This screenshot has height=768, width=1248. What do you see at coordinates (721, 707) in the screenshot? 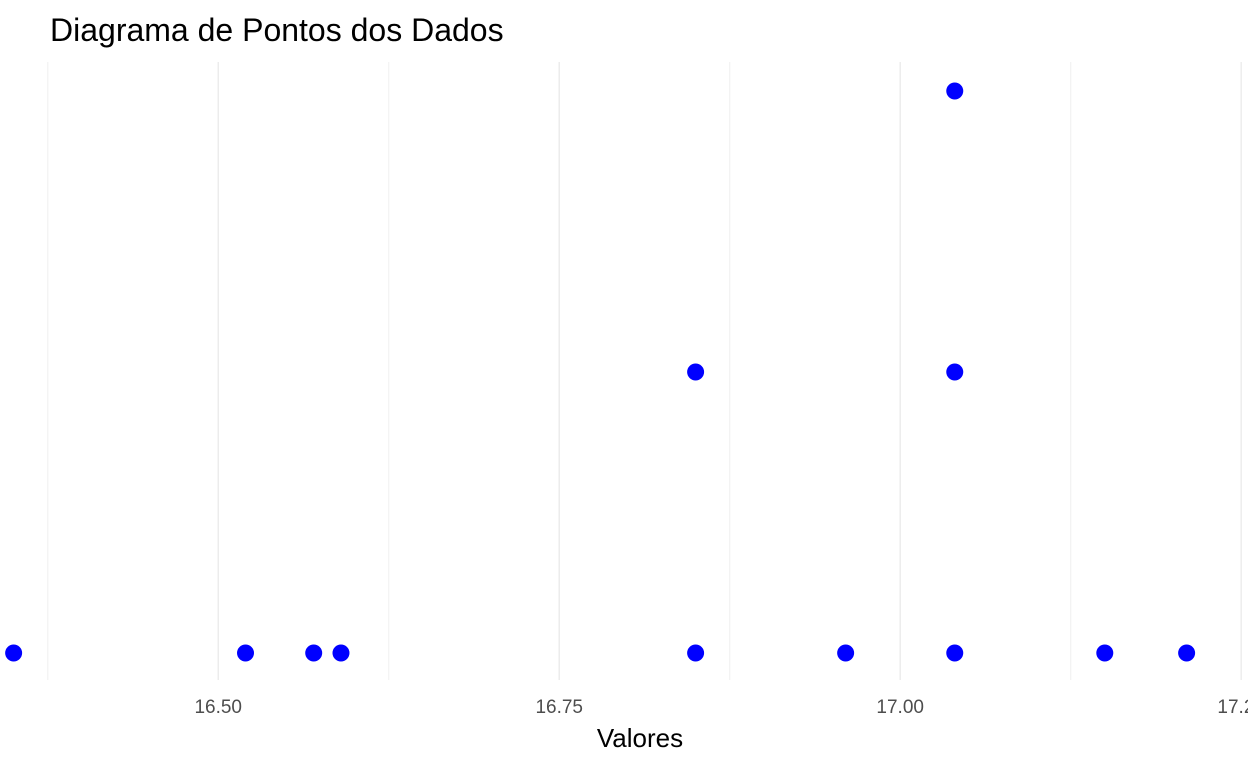
I see `x-axis-tick-labels: 16.50 16.75 17.00 17.25` at bounding box center [721, 707].